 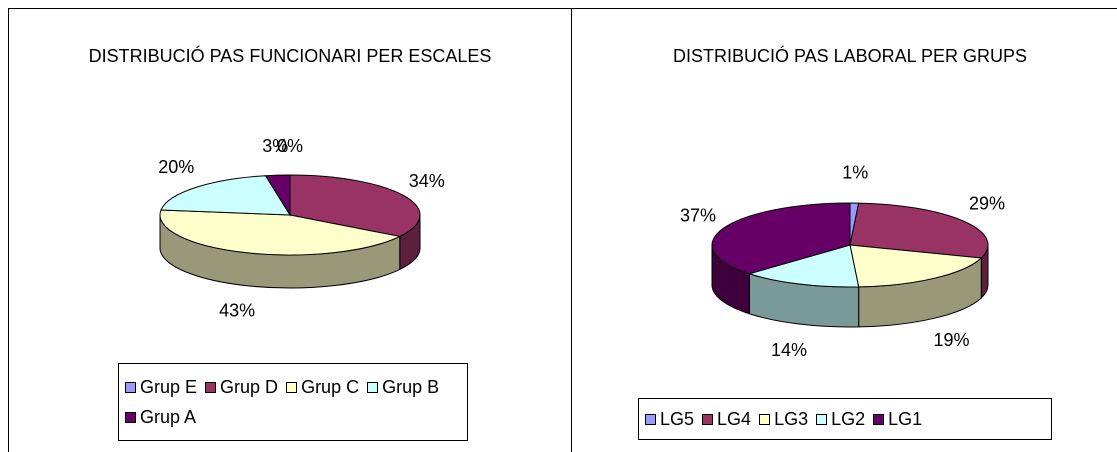 What do you see at coordinates (168, 416) in the screenshot?
I see `legend-label: Grup A` at bounding box center [168, 416].